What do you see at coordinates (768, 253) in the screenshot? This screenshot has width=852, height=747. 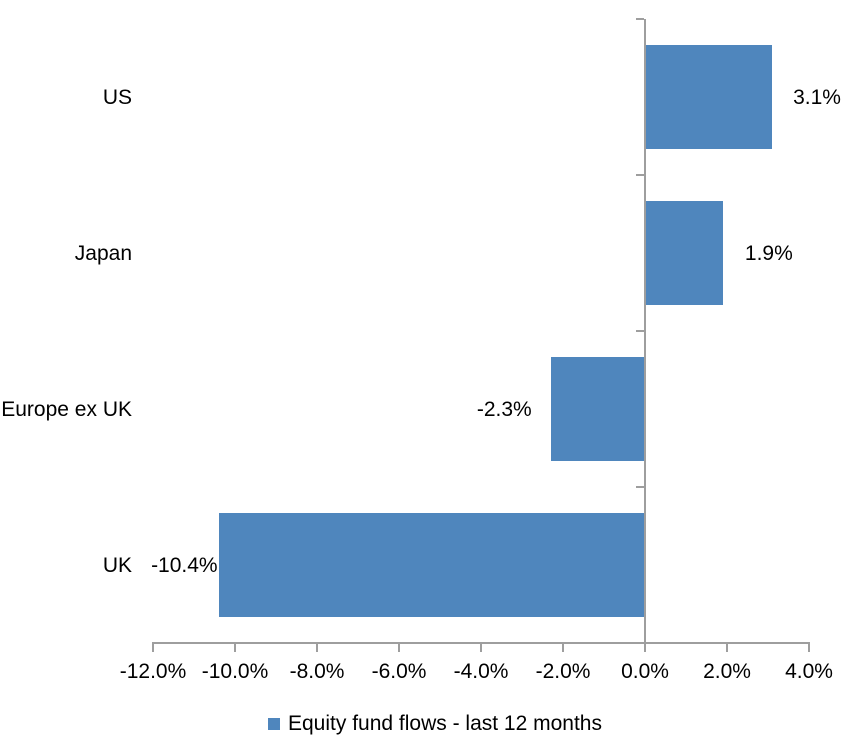 I see `value-label: 1.9%` at bounding box center [768, 253].